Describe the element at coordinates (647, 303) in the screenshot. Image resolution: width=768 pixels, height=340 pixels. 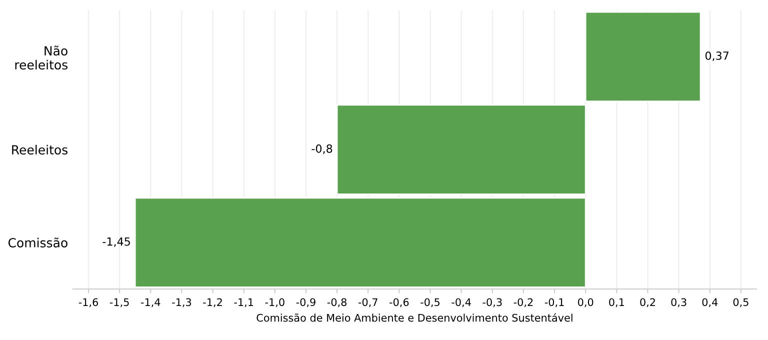
I see `x-tick-label: 0,2` at that location.